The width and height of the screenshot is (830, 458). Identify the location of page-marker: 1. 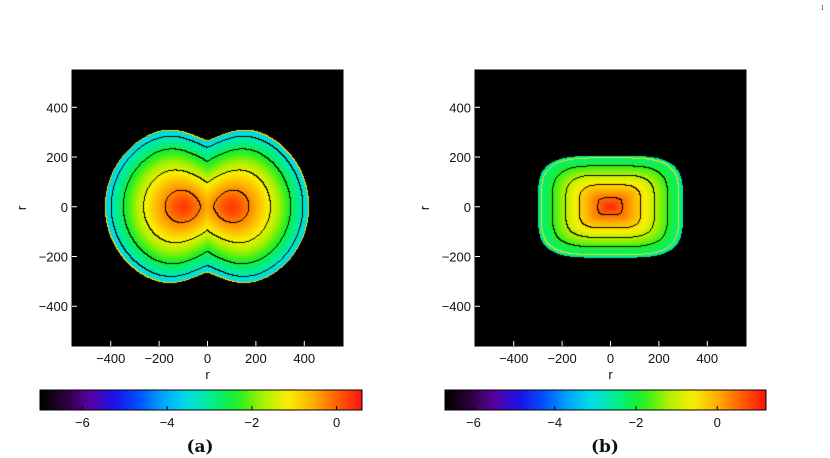
(822, 8).